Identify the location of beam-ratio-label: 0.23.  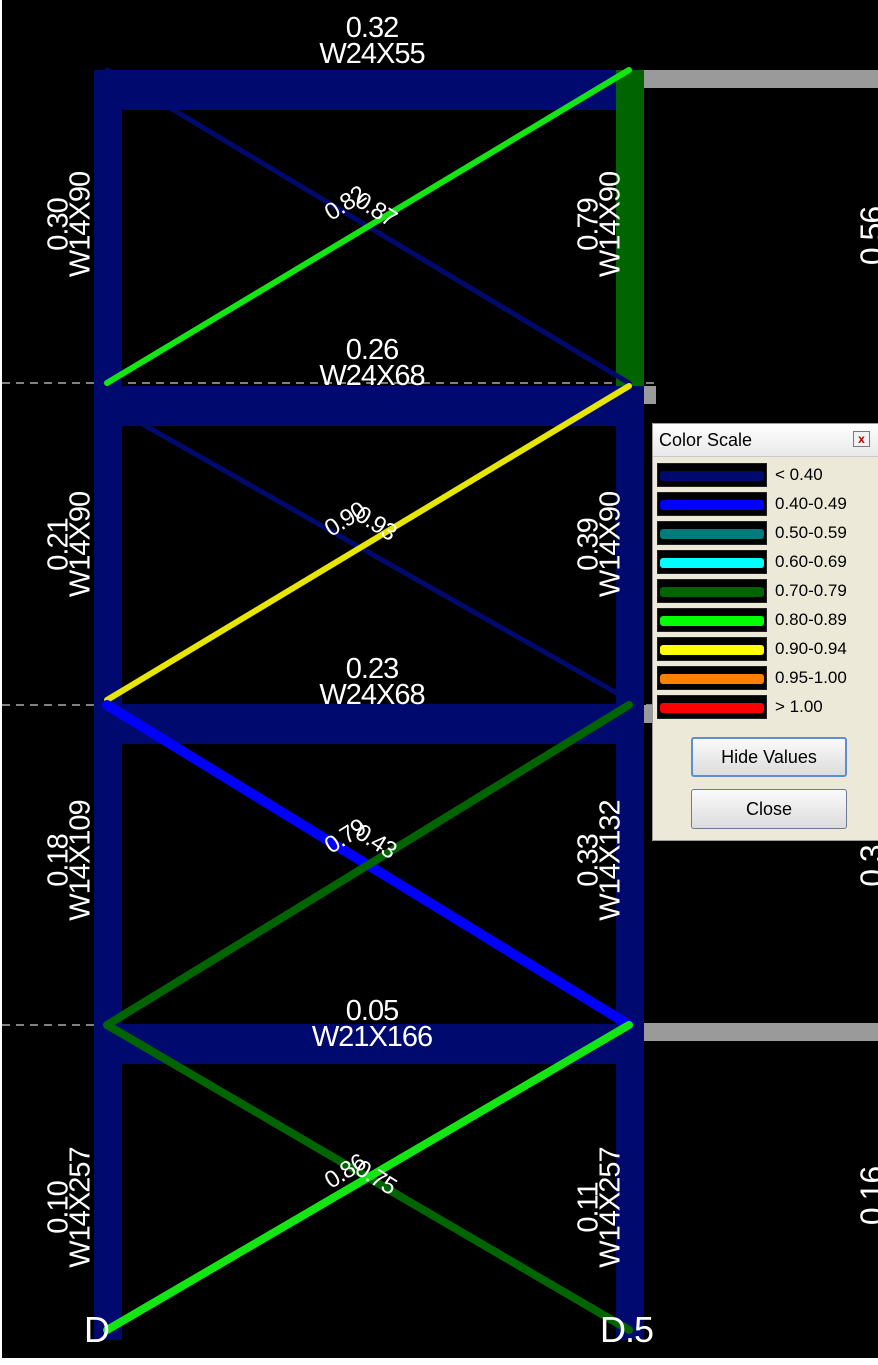
(372, 669).